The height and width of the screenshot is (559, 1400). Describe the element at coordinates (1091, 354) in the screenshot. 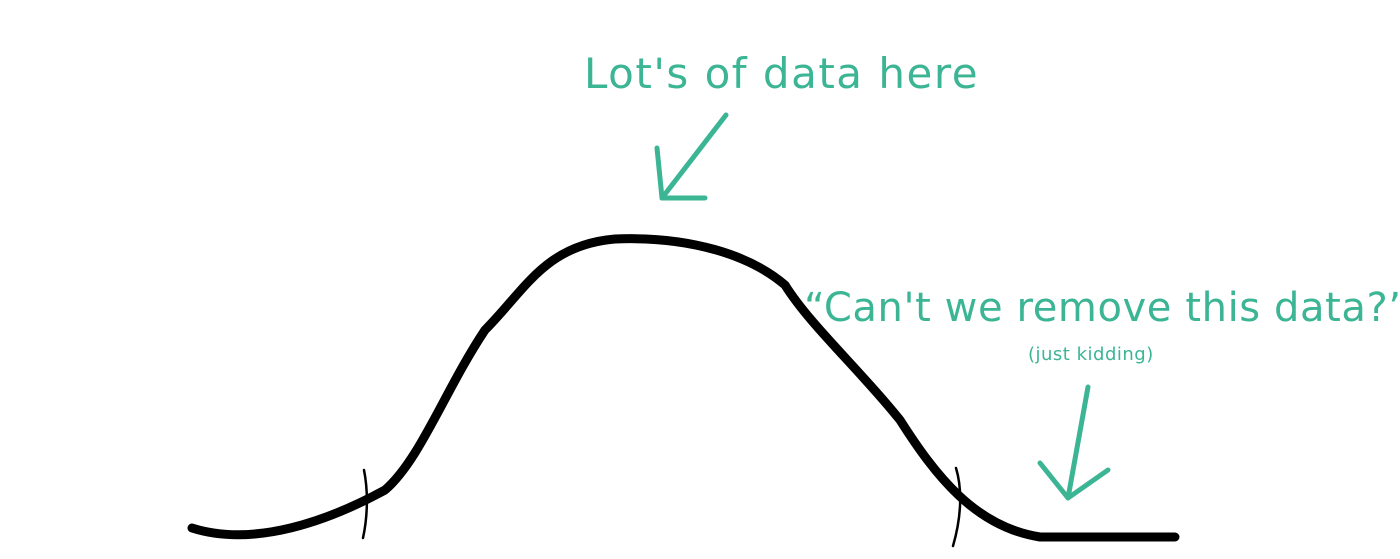

I see `tail-annotation-subtitle: (just kidding)` at that location.